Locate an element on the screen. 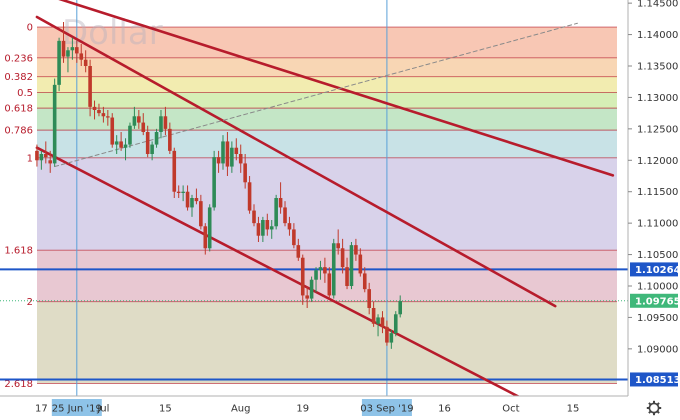 This screenshot has width=680, height=420. gear-ring is located at coordinates (654, 408).